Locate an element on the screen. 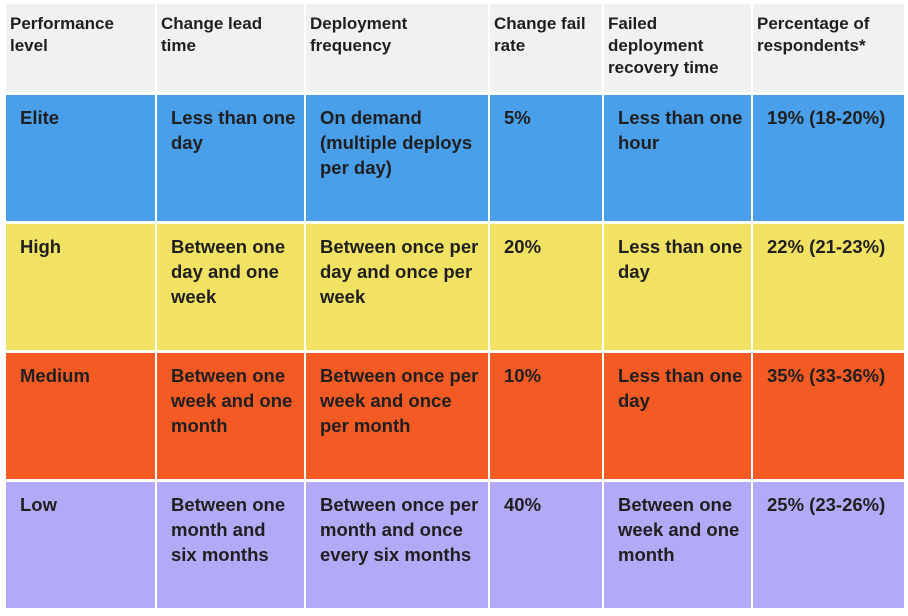  header-cell: Percentage of respondents* is located at coordinates (828, 48).